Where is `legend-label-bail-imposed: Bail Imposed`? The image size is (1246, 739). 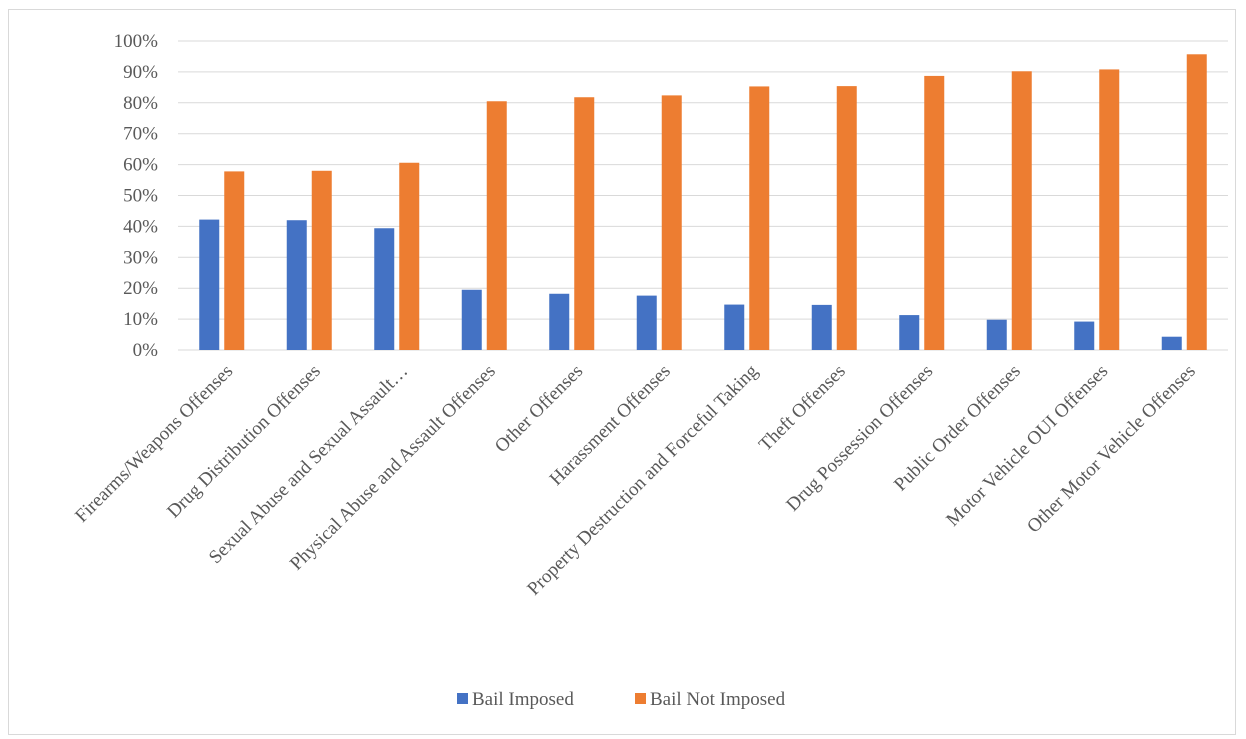 legend-label-bail-imposed: Bail Imposed is located at coordinates (523, 699).